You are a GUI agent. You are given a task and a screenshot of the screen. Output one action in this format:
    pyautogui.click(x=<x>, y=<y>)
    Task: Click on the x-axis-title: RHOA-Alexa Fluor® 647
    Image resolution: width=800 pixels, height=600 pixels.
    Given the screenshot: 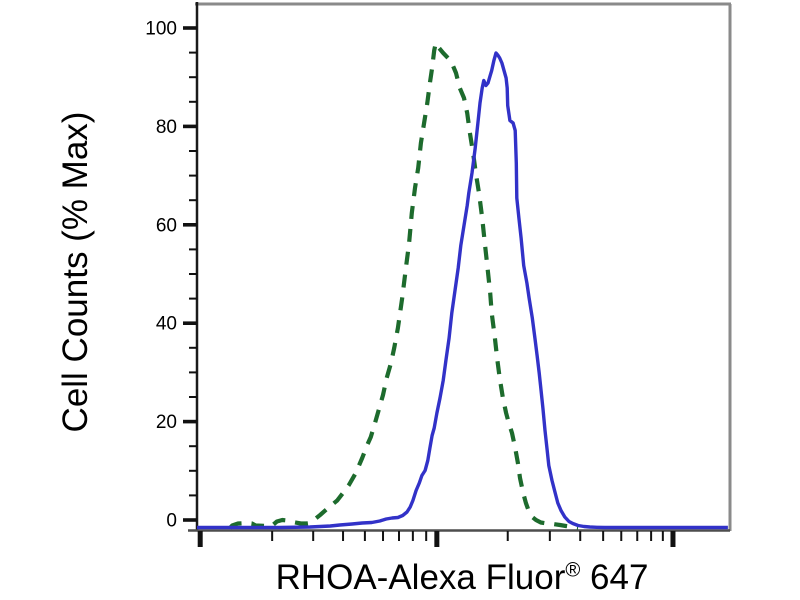 What is the action you would take?
    pyautogui.click(x=462, y=578)
    